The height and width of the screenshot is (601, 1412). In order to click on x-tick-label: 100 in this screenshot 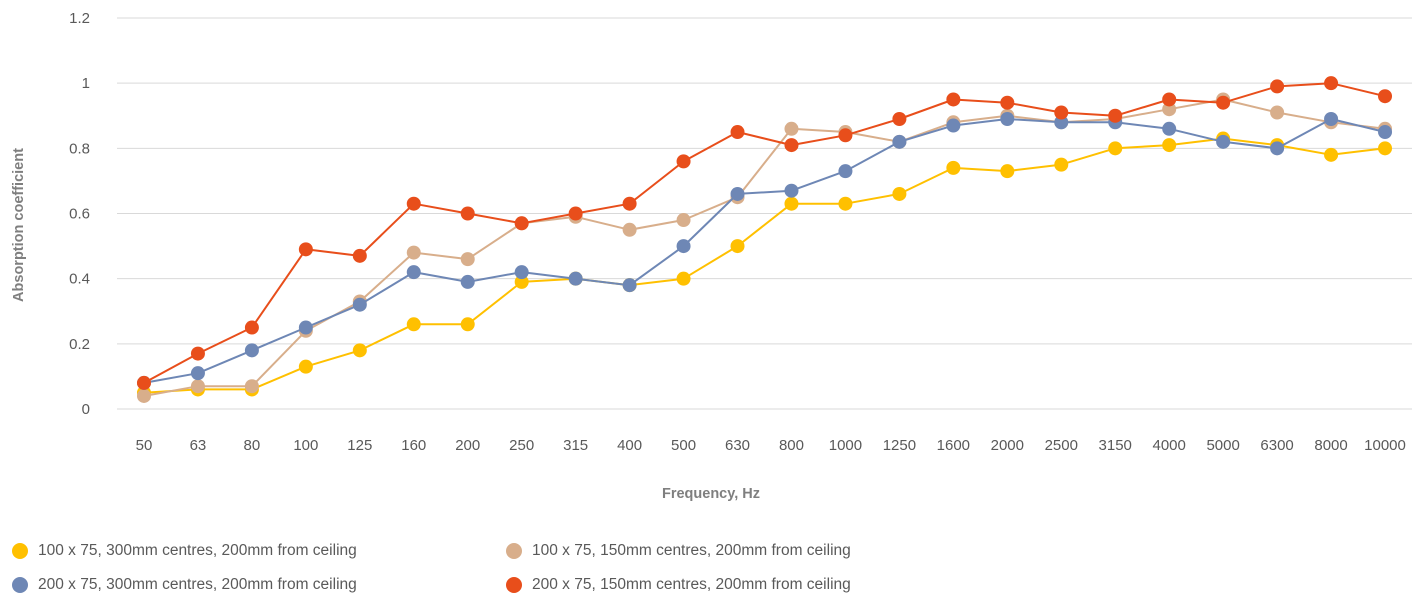, I will do `click(305, 445)`.